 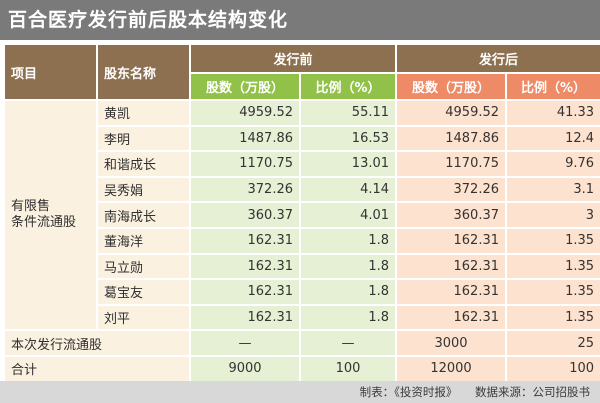 I want to click on holder-name: 和谐成长, so click(x=143, y=164).